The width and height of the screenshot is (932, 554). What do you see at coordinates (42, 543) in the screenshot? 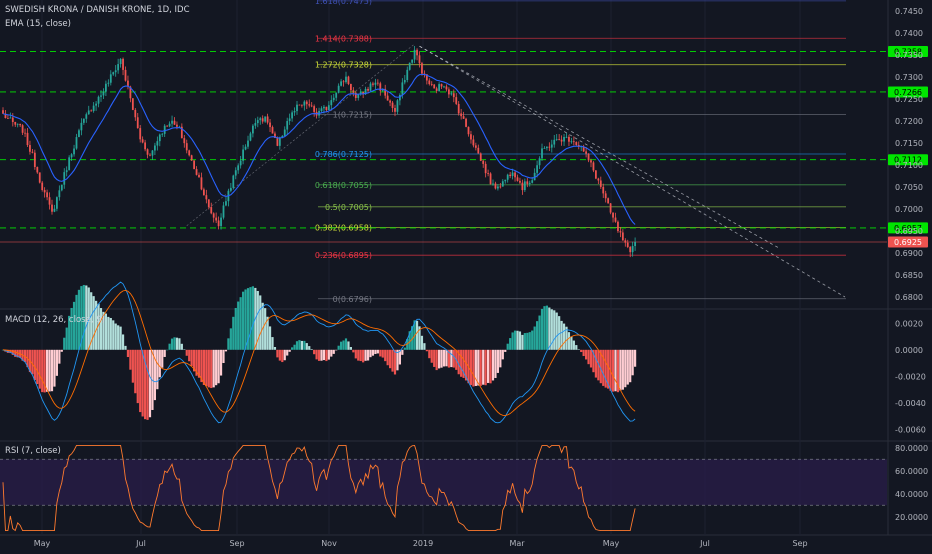
I see `x-tick-label: May` at bounding box center [42, 543].